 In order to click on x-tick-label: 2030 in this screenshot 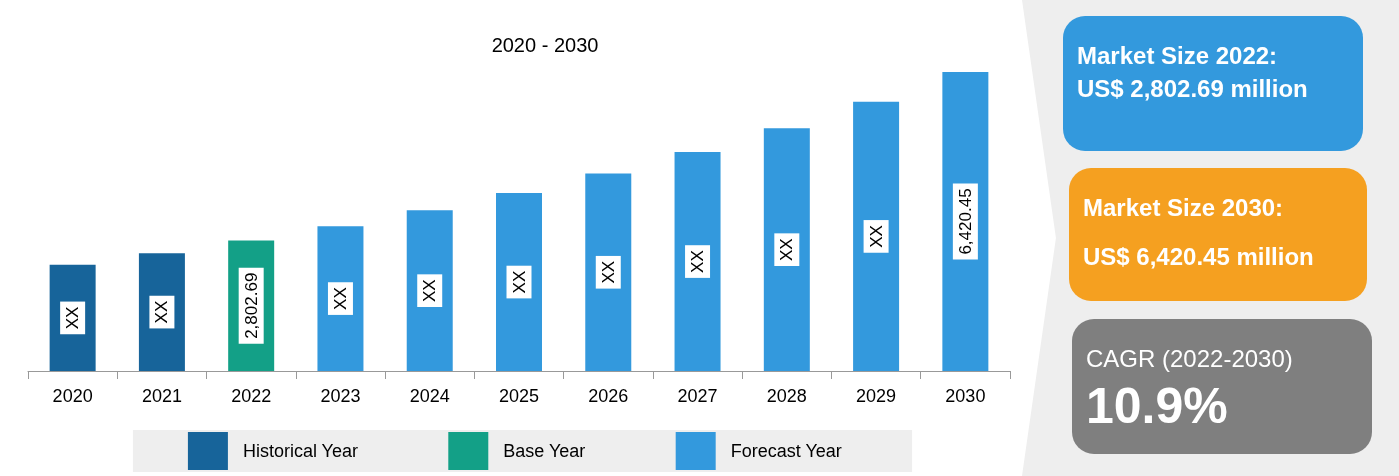, I will do `click(965, 396)`.